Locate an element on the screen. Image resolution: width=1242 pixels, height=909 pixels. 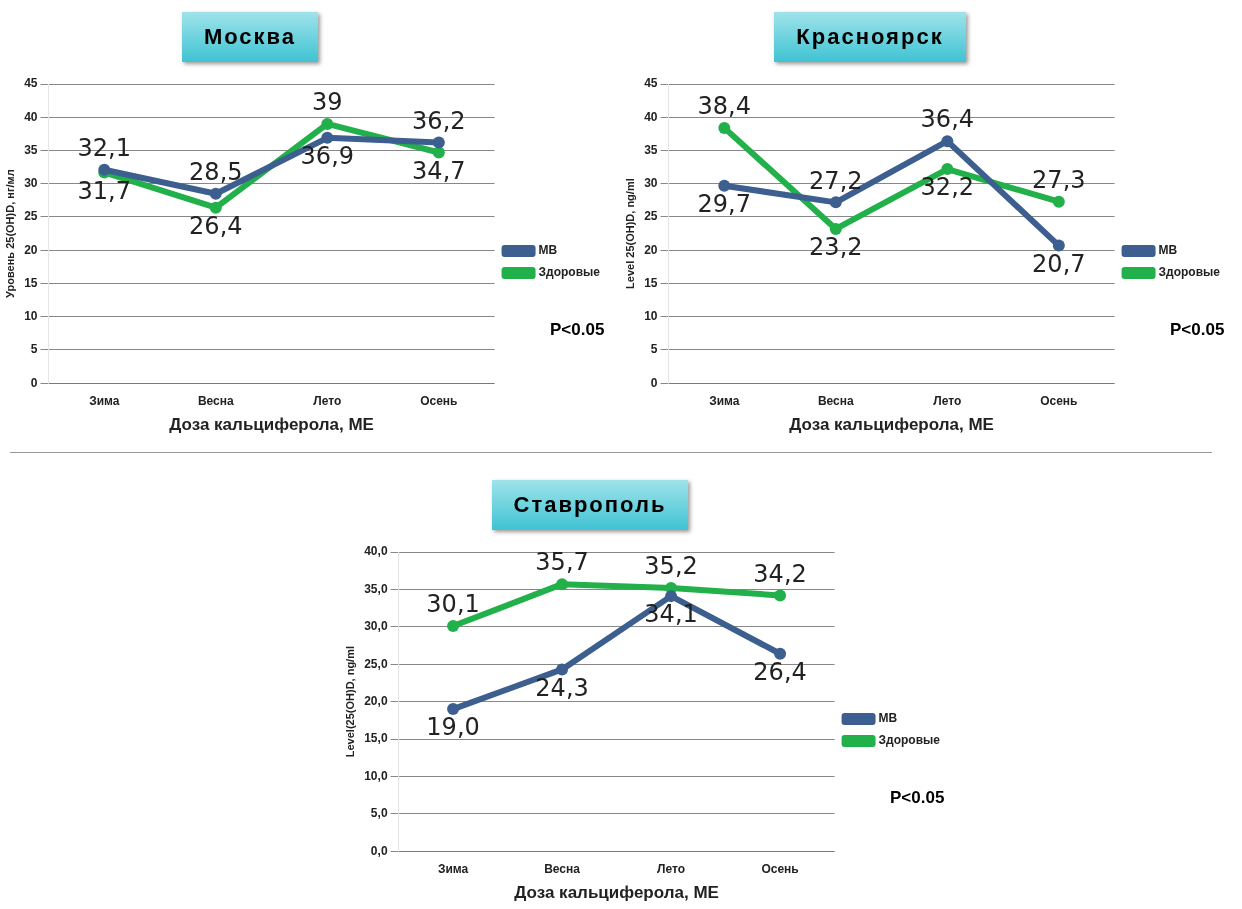
legend-label: Здоровые is located at coordinates (569, 272).